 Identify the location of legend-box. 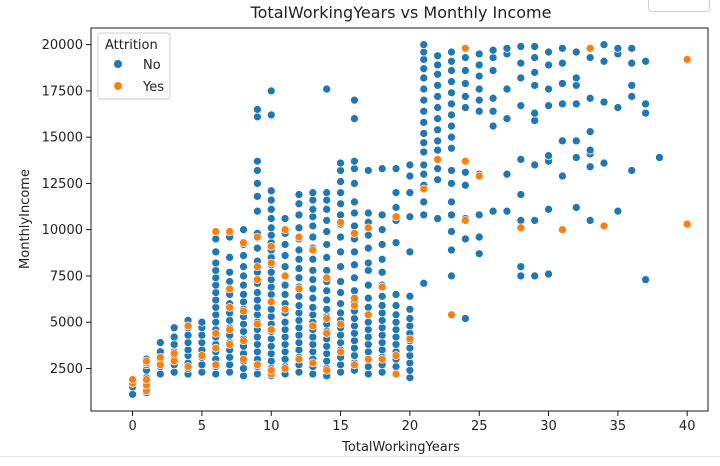
(134, 66).